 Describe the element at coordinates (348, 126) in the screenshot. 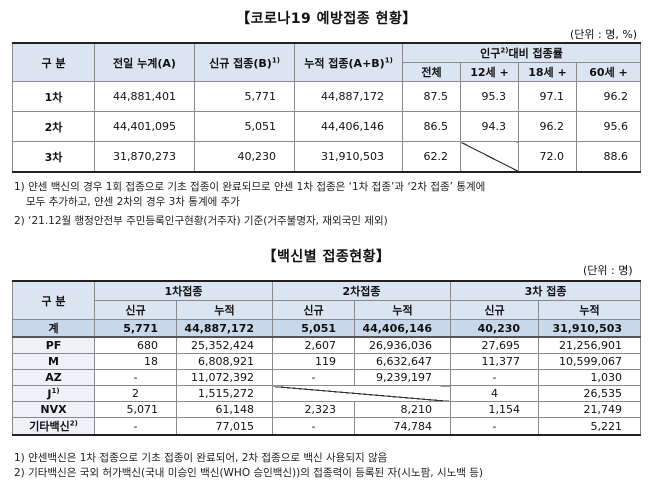

I see `cell-cumulative: 44,406,146` at that location.